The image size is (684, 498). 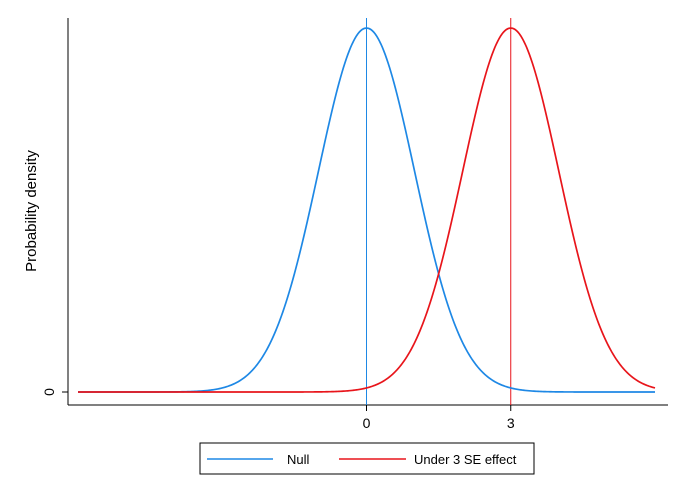 I want to click on x-tick-label: 3, so click(x=511, y=423).